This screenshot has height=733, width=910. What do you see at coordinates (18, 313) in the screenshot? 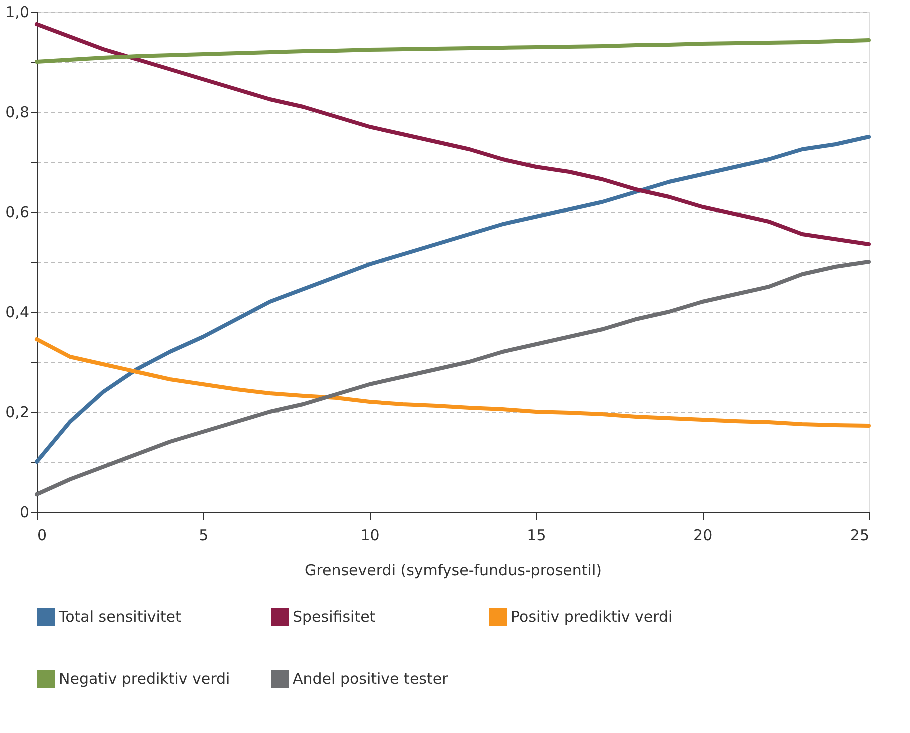
I see `y-tick-label: 0,4` at bounding box center [18, 313].